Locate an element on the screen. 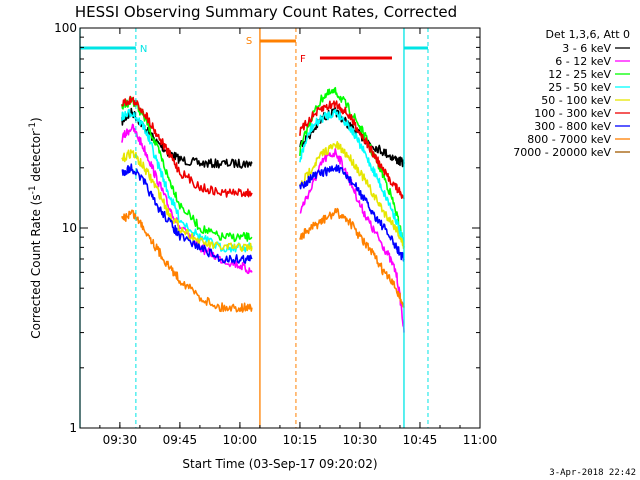 The width and height of the screenshot is (640, 480). x-tick-label-2: 09:45 is located at coordinates (180, 440).